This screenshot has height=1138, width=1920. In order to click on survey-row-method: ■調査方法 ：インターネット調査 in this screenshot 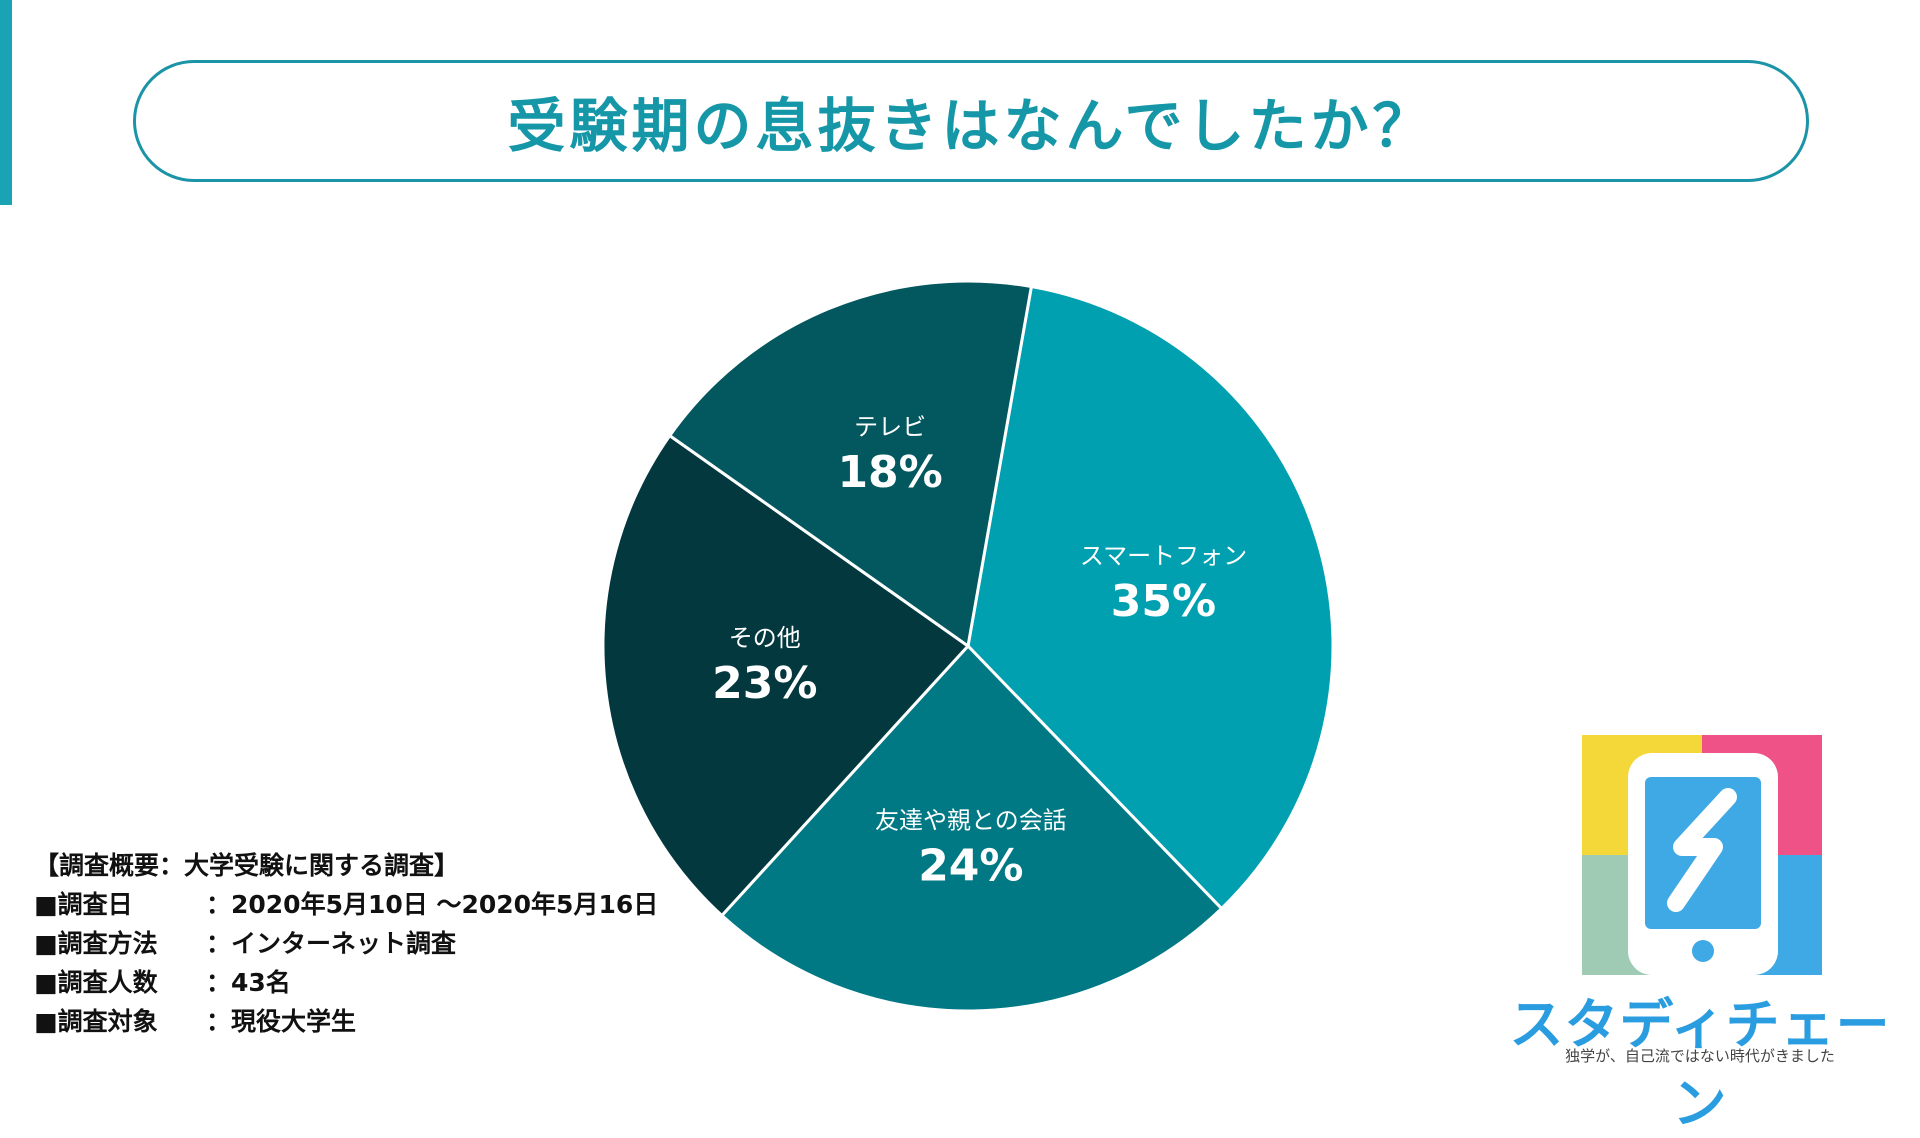, I will do `click(346, 943)`.